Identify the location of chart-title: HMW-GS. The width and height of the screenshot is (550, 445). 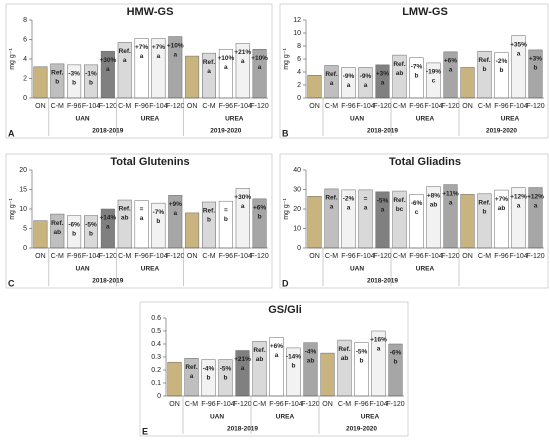
(150, 12).